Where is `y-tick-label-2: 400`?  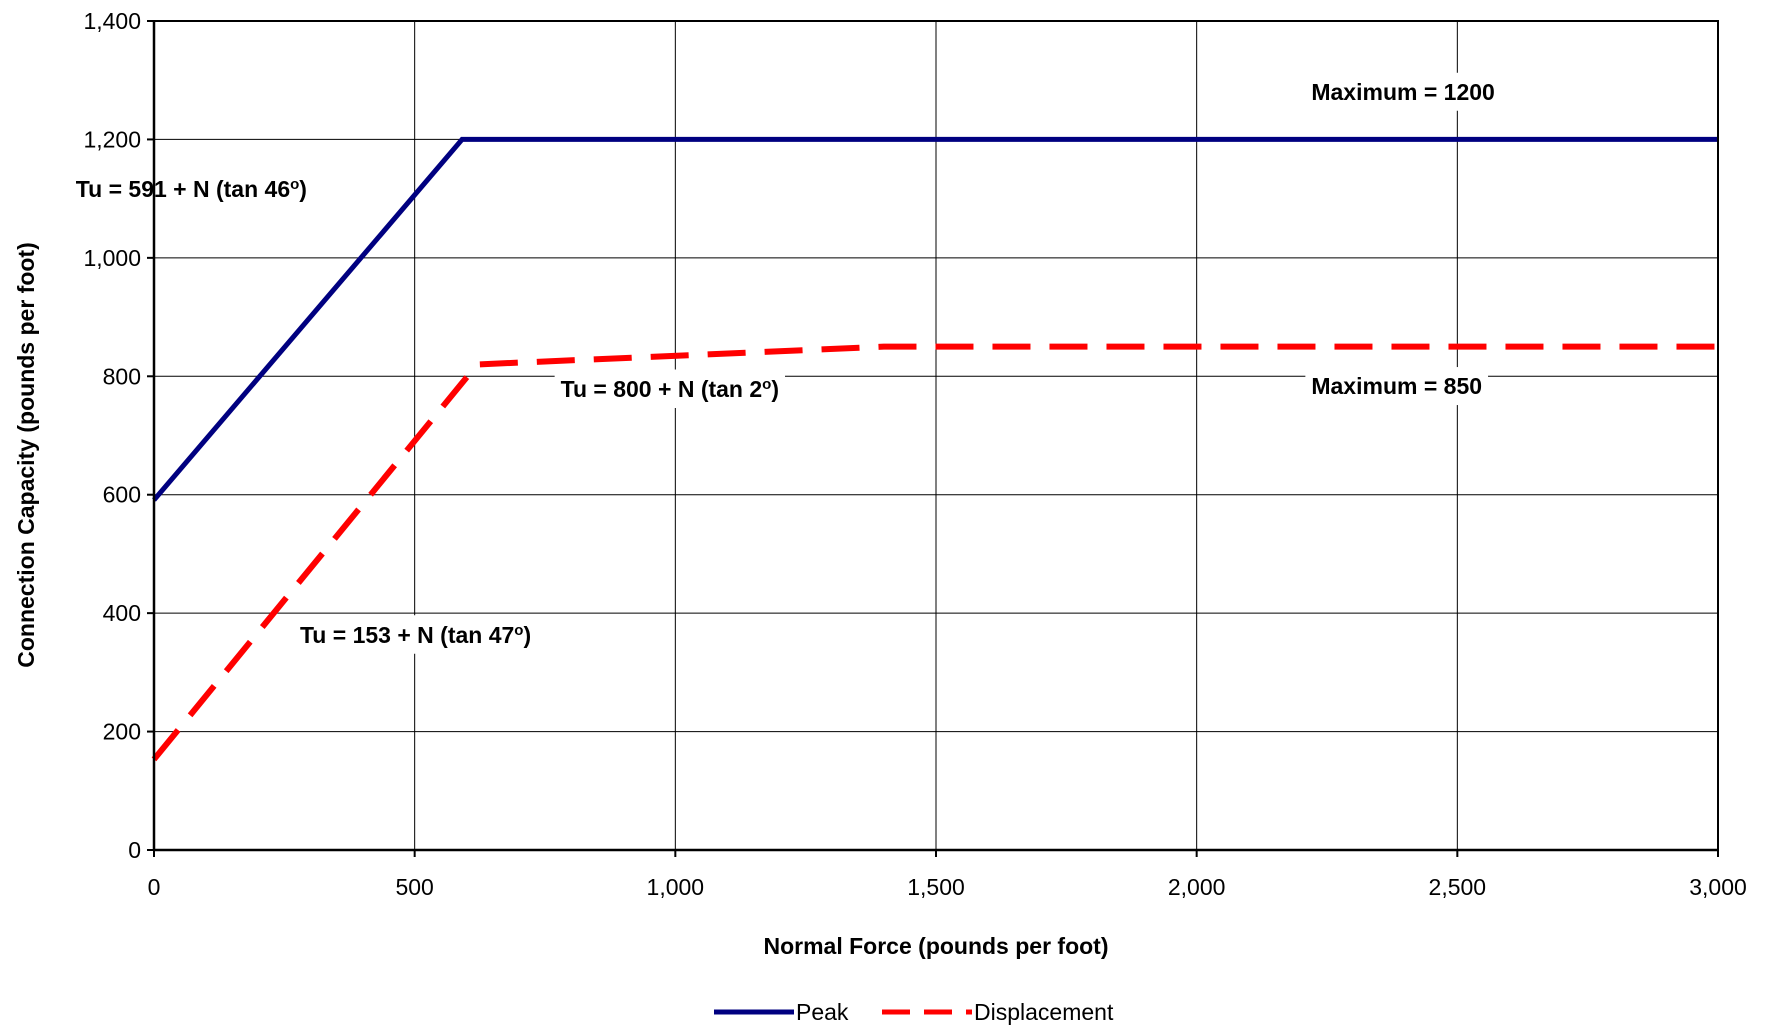 y-tick-label-2: 400 is located at coordinates (122, 613).